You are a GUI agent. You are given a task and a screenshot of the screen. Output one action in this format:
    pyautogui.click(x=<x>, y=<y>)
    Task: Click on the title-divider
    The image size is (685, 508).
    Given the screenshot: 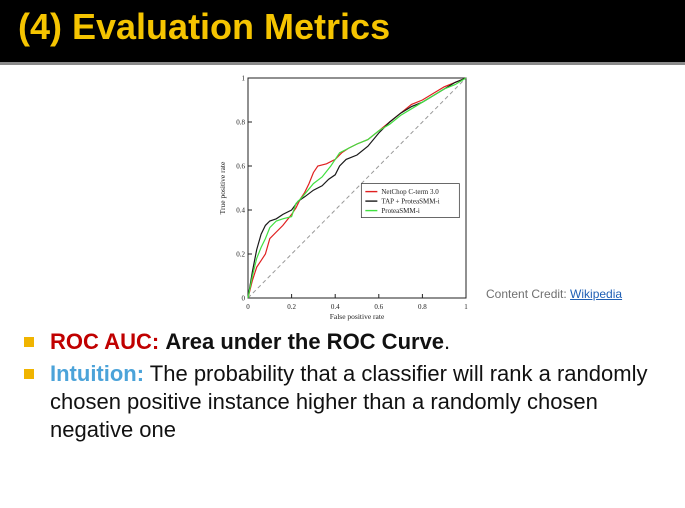 What is the action you would take?
    pyautogui.click(x=342, y=63)
    